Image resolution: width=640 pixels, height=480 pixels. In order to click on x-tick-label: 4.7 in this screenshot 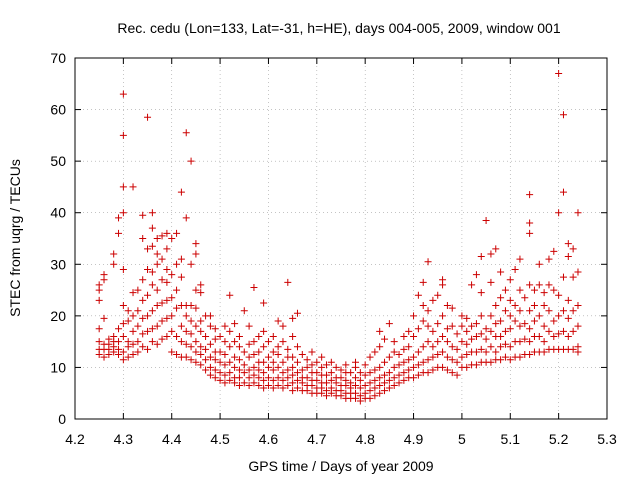, I will do `click(317, 439)`.